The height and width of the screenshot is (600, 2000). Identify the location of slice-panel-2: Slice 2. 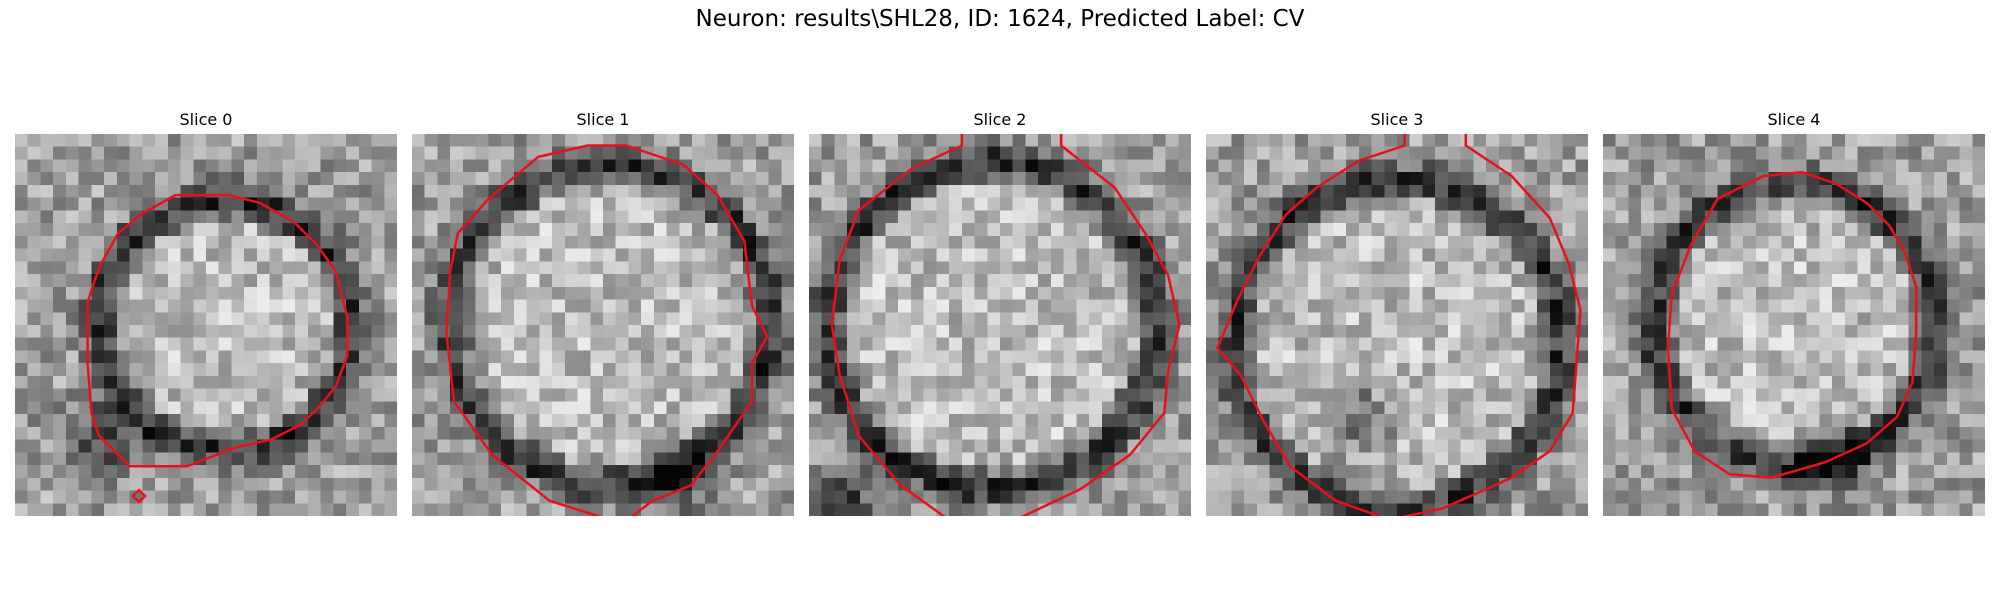
(1000, 312).